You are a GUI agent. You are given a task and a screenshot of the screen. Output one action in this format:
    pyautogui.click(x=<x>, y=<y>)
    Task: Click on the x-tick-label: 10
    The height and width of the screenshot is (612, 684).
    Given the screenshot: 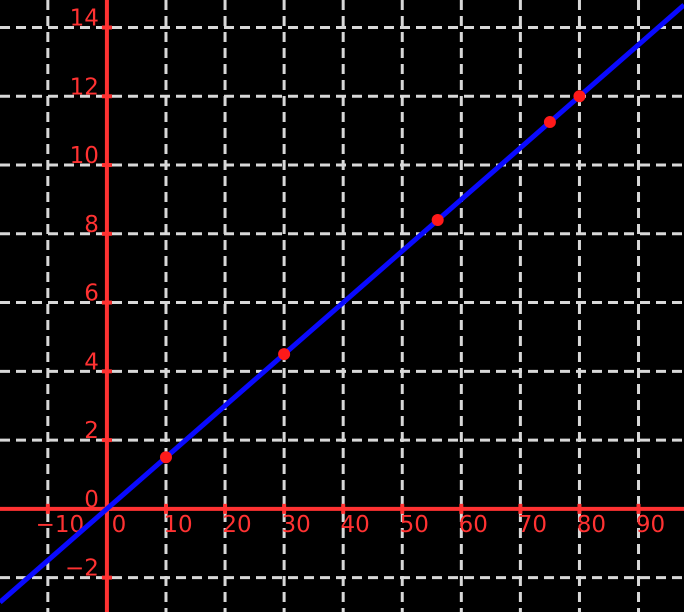 What is the action you would take?
    pyautogui.click(x=177, y=525)
    